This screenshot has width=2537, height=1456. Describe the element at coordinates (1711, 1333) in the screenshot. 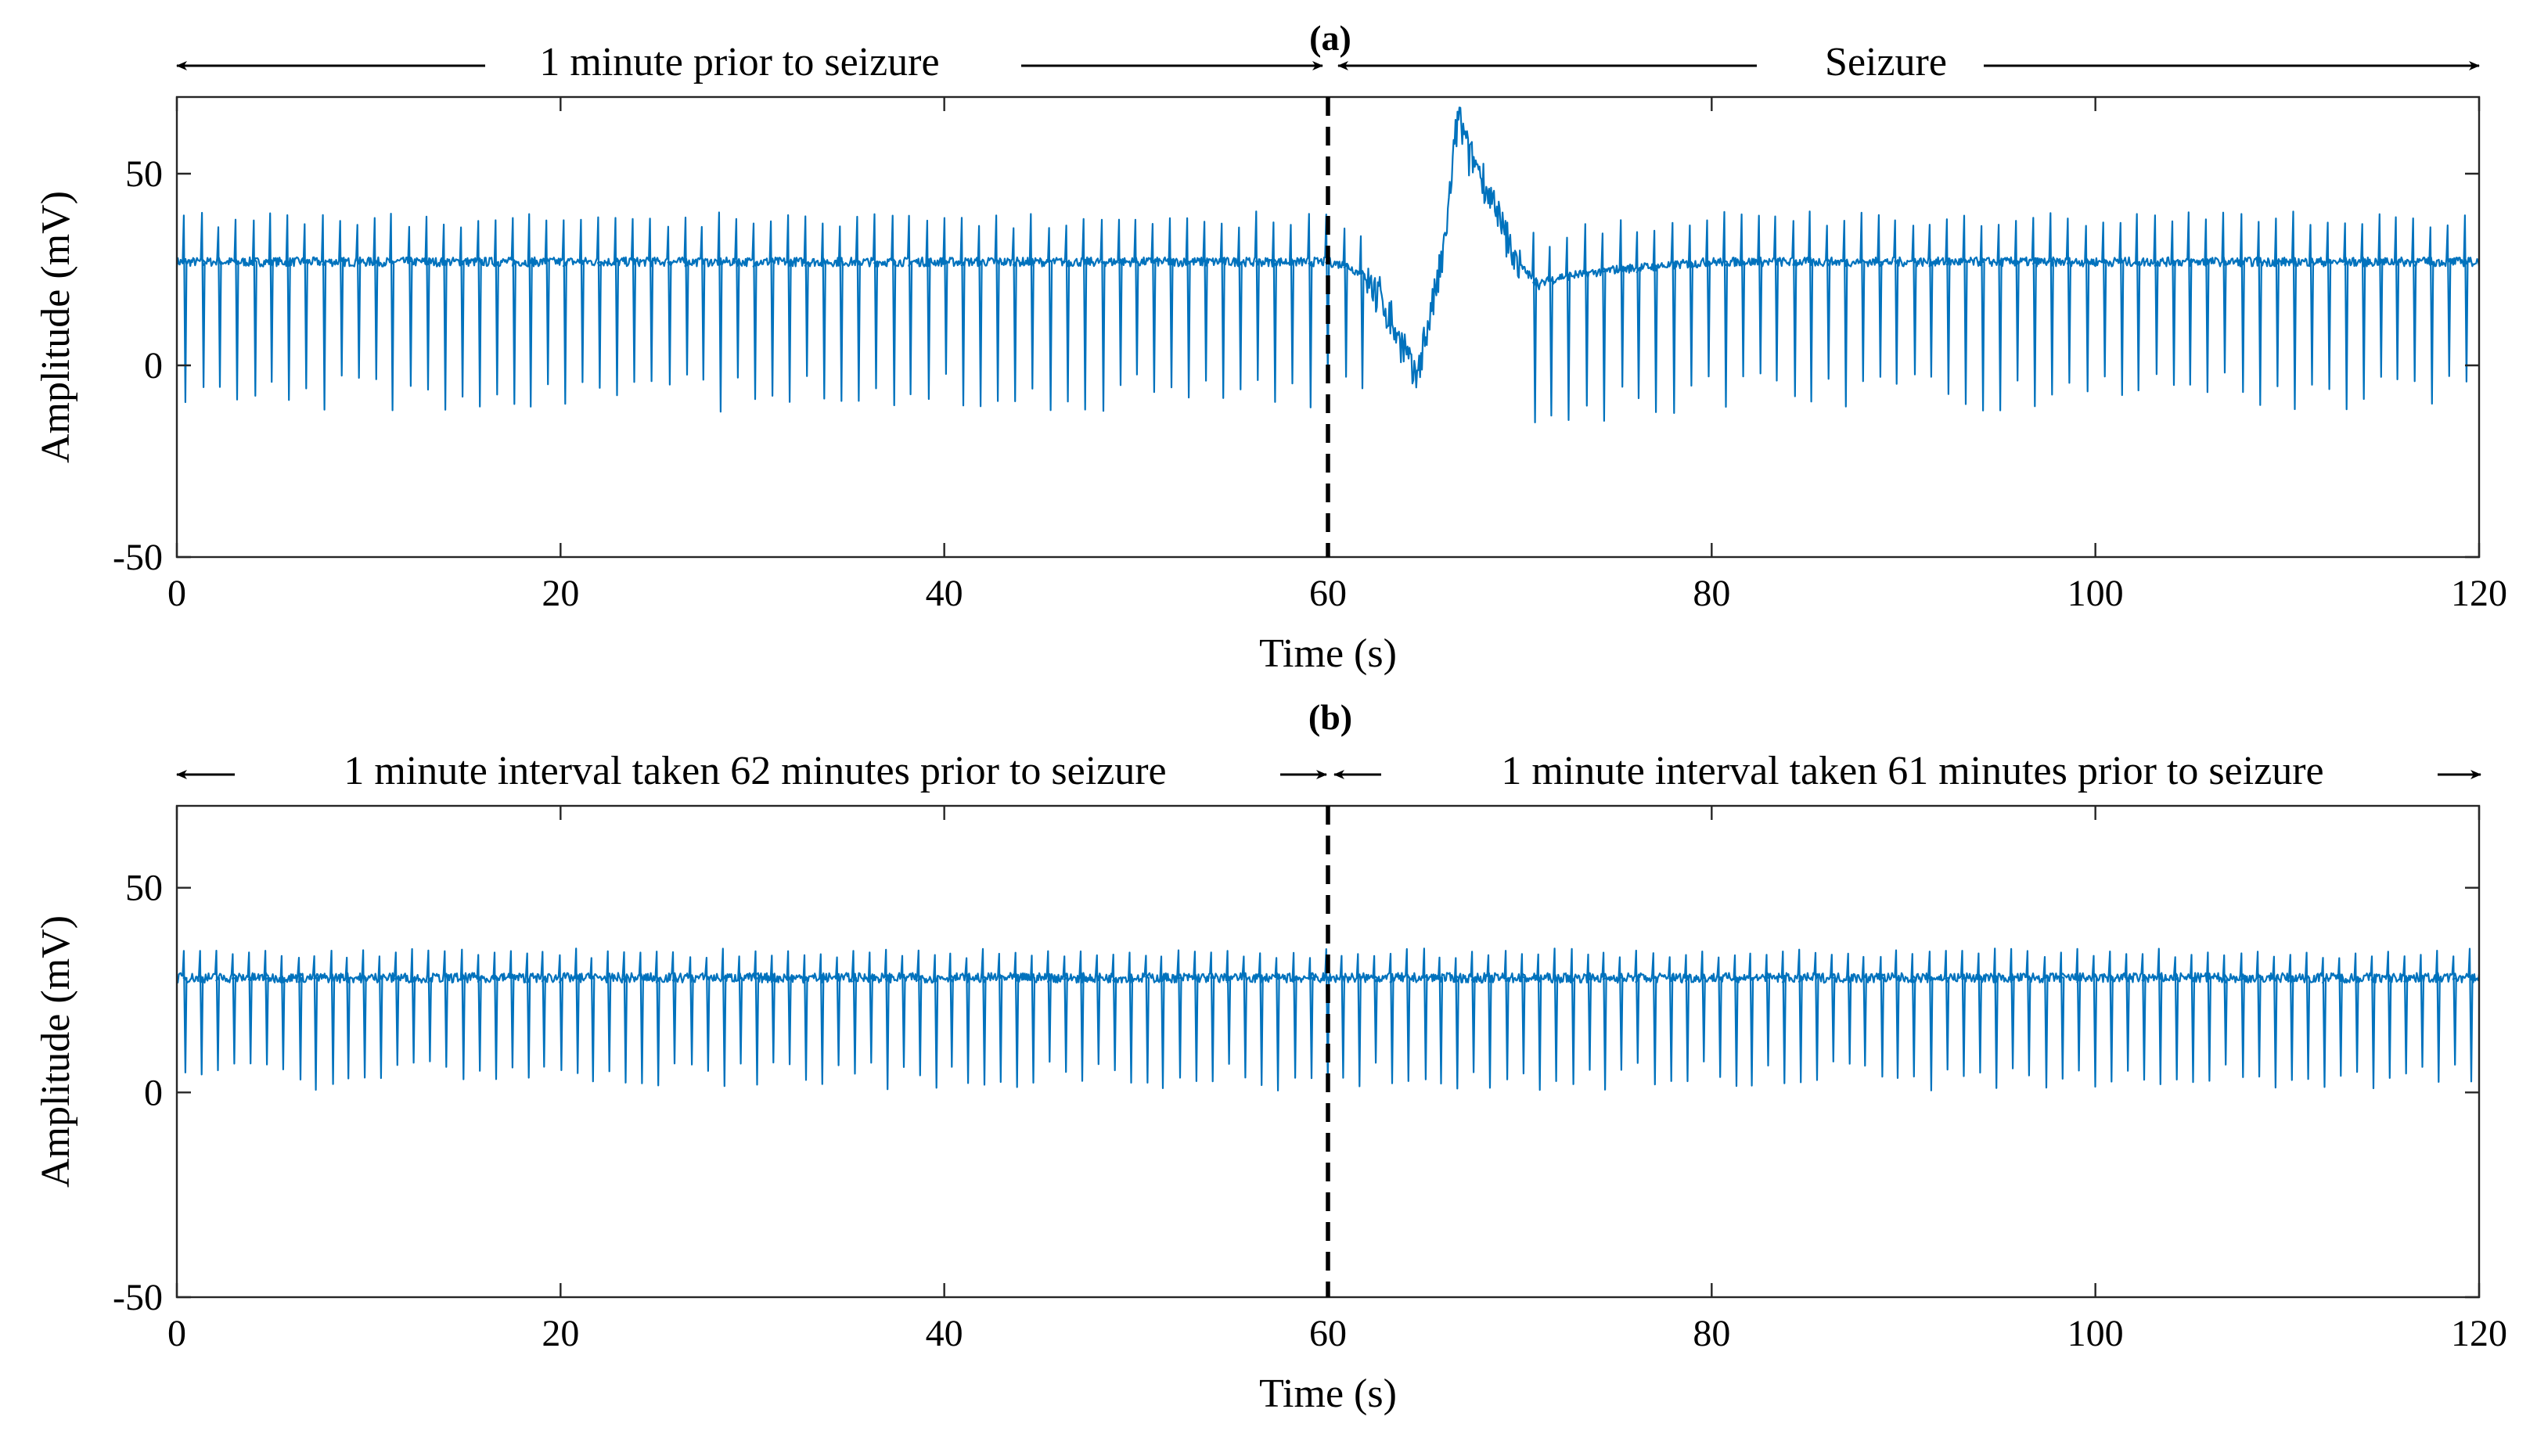

I see `panel-b-x-tick-label: 80` at that location.